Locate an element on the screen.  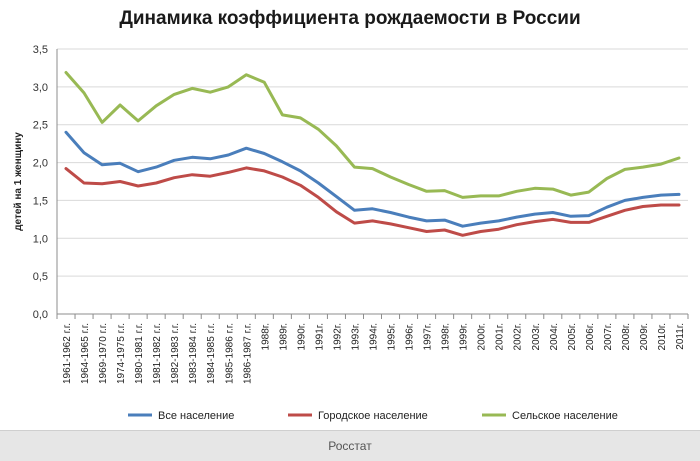
x-tick-label: 2004г. is located at coordinates (554, 336).